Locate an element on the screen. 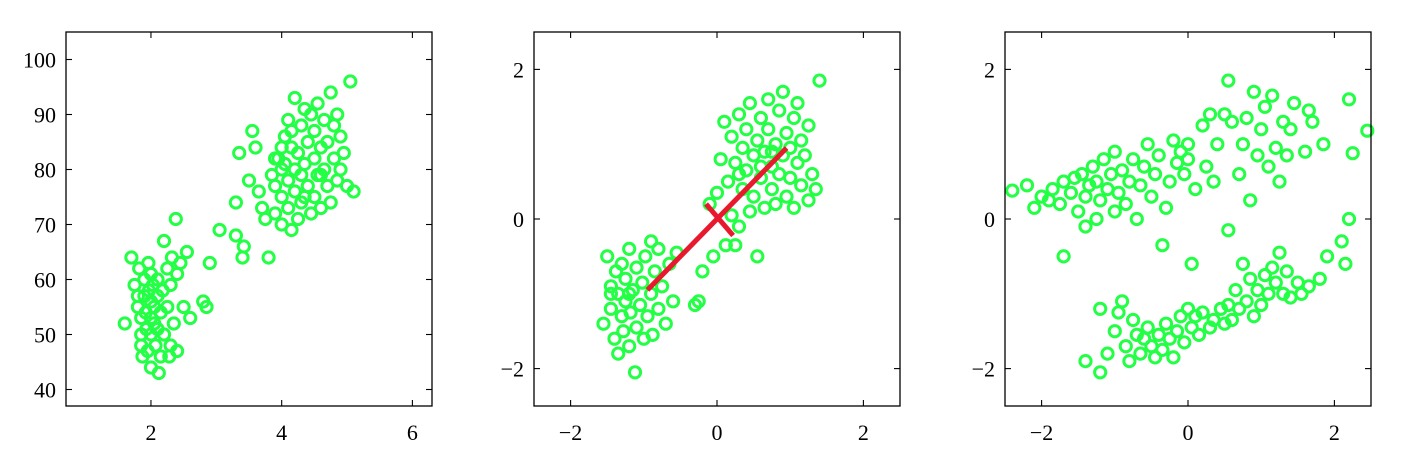 This screenshot has height=462, width=1407. y-tick-label: 90 is located at coordinates (45, 115).